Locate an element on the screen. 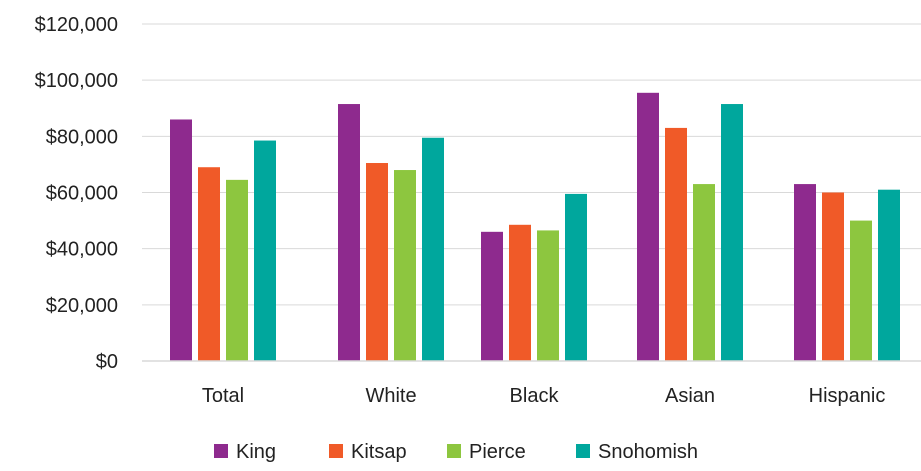 The width and height of the screenshot is (921, 471). x-axis-tick-labels: Total White Black Asian Hispanic is located at coordinates (543, 396).